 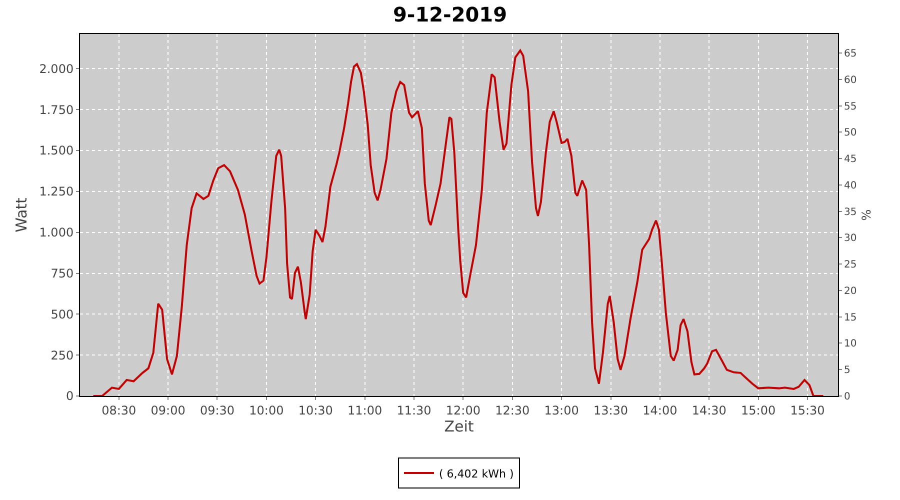 What do you see at coordinates (850, 318) in the screenshot?
I see `y2-tick-label: 15` at bounding box center [850, 318].